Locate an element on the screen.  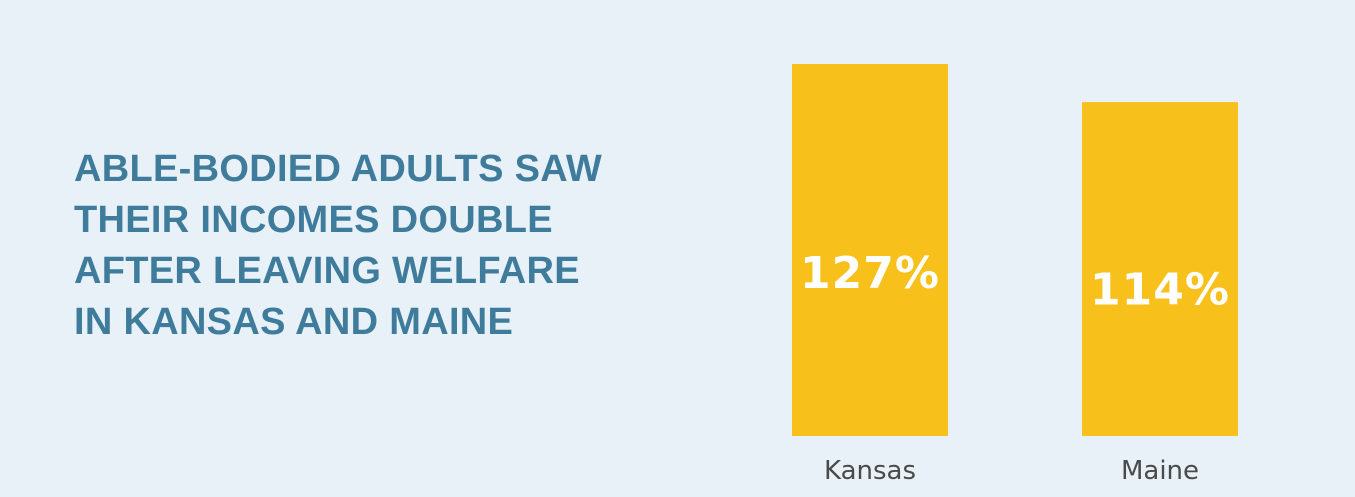
headline-line-1: ABLE-BODIED ADULTS SAW is located at coordinates (338, 169).